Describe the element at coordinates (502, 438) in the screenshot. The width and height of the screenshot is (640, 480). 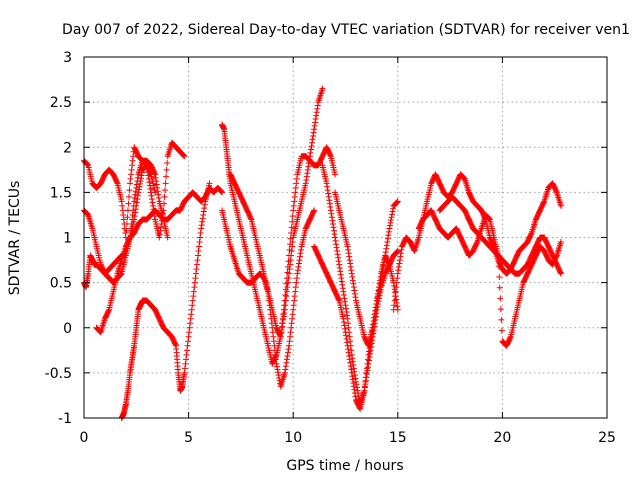
I see `x-tick-label: 20` at that location.